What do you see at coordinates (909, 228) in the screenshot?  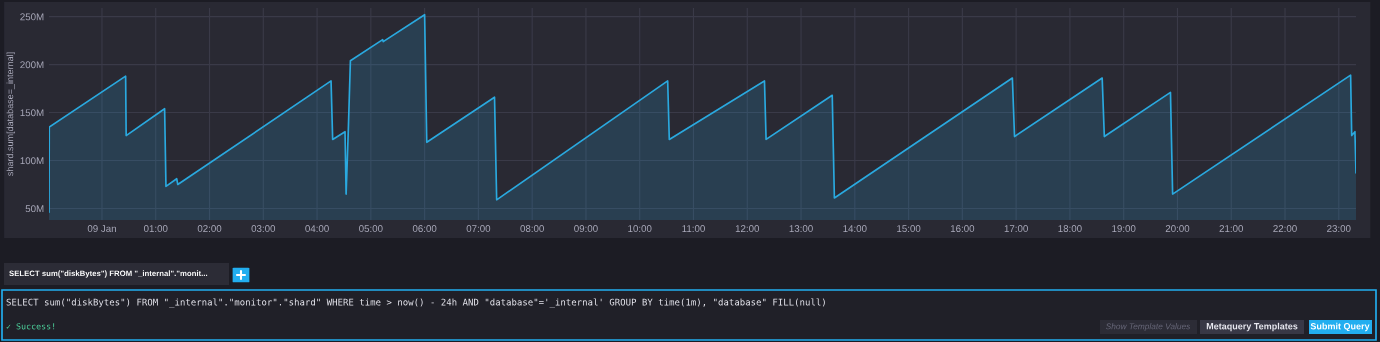 I see `x-tick-label: 15:00` at bounding box center [909, 228].